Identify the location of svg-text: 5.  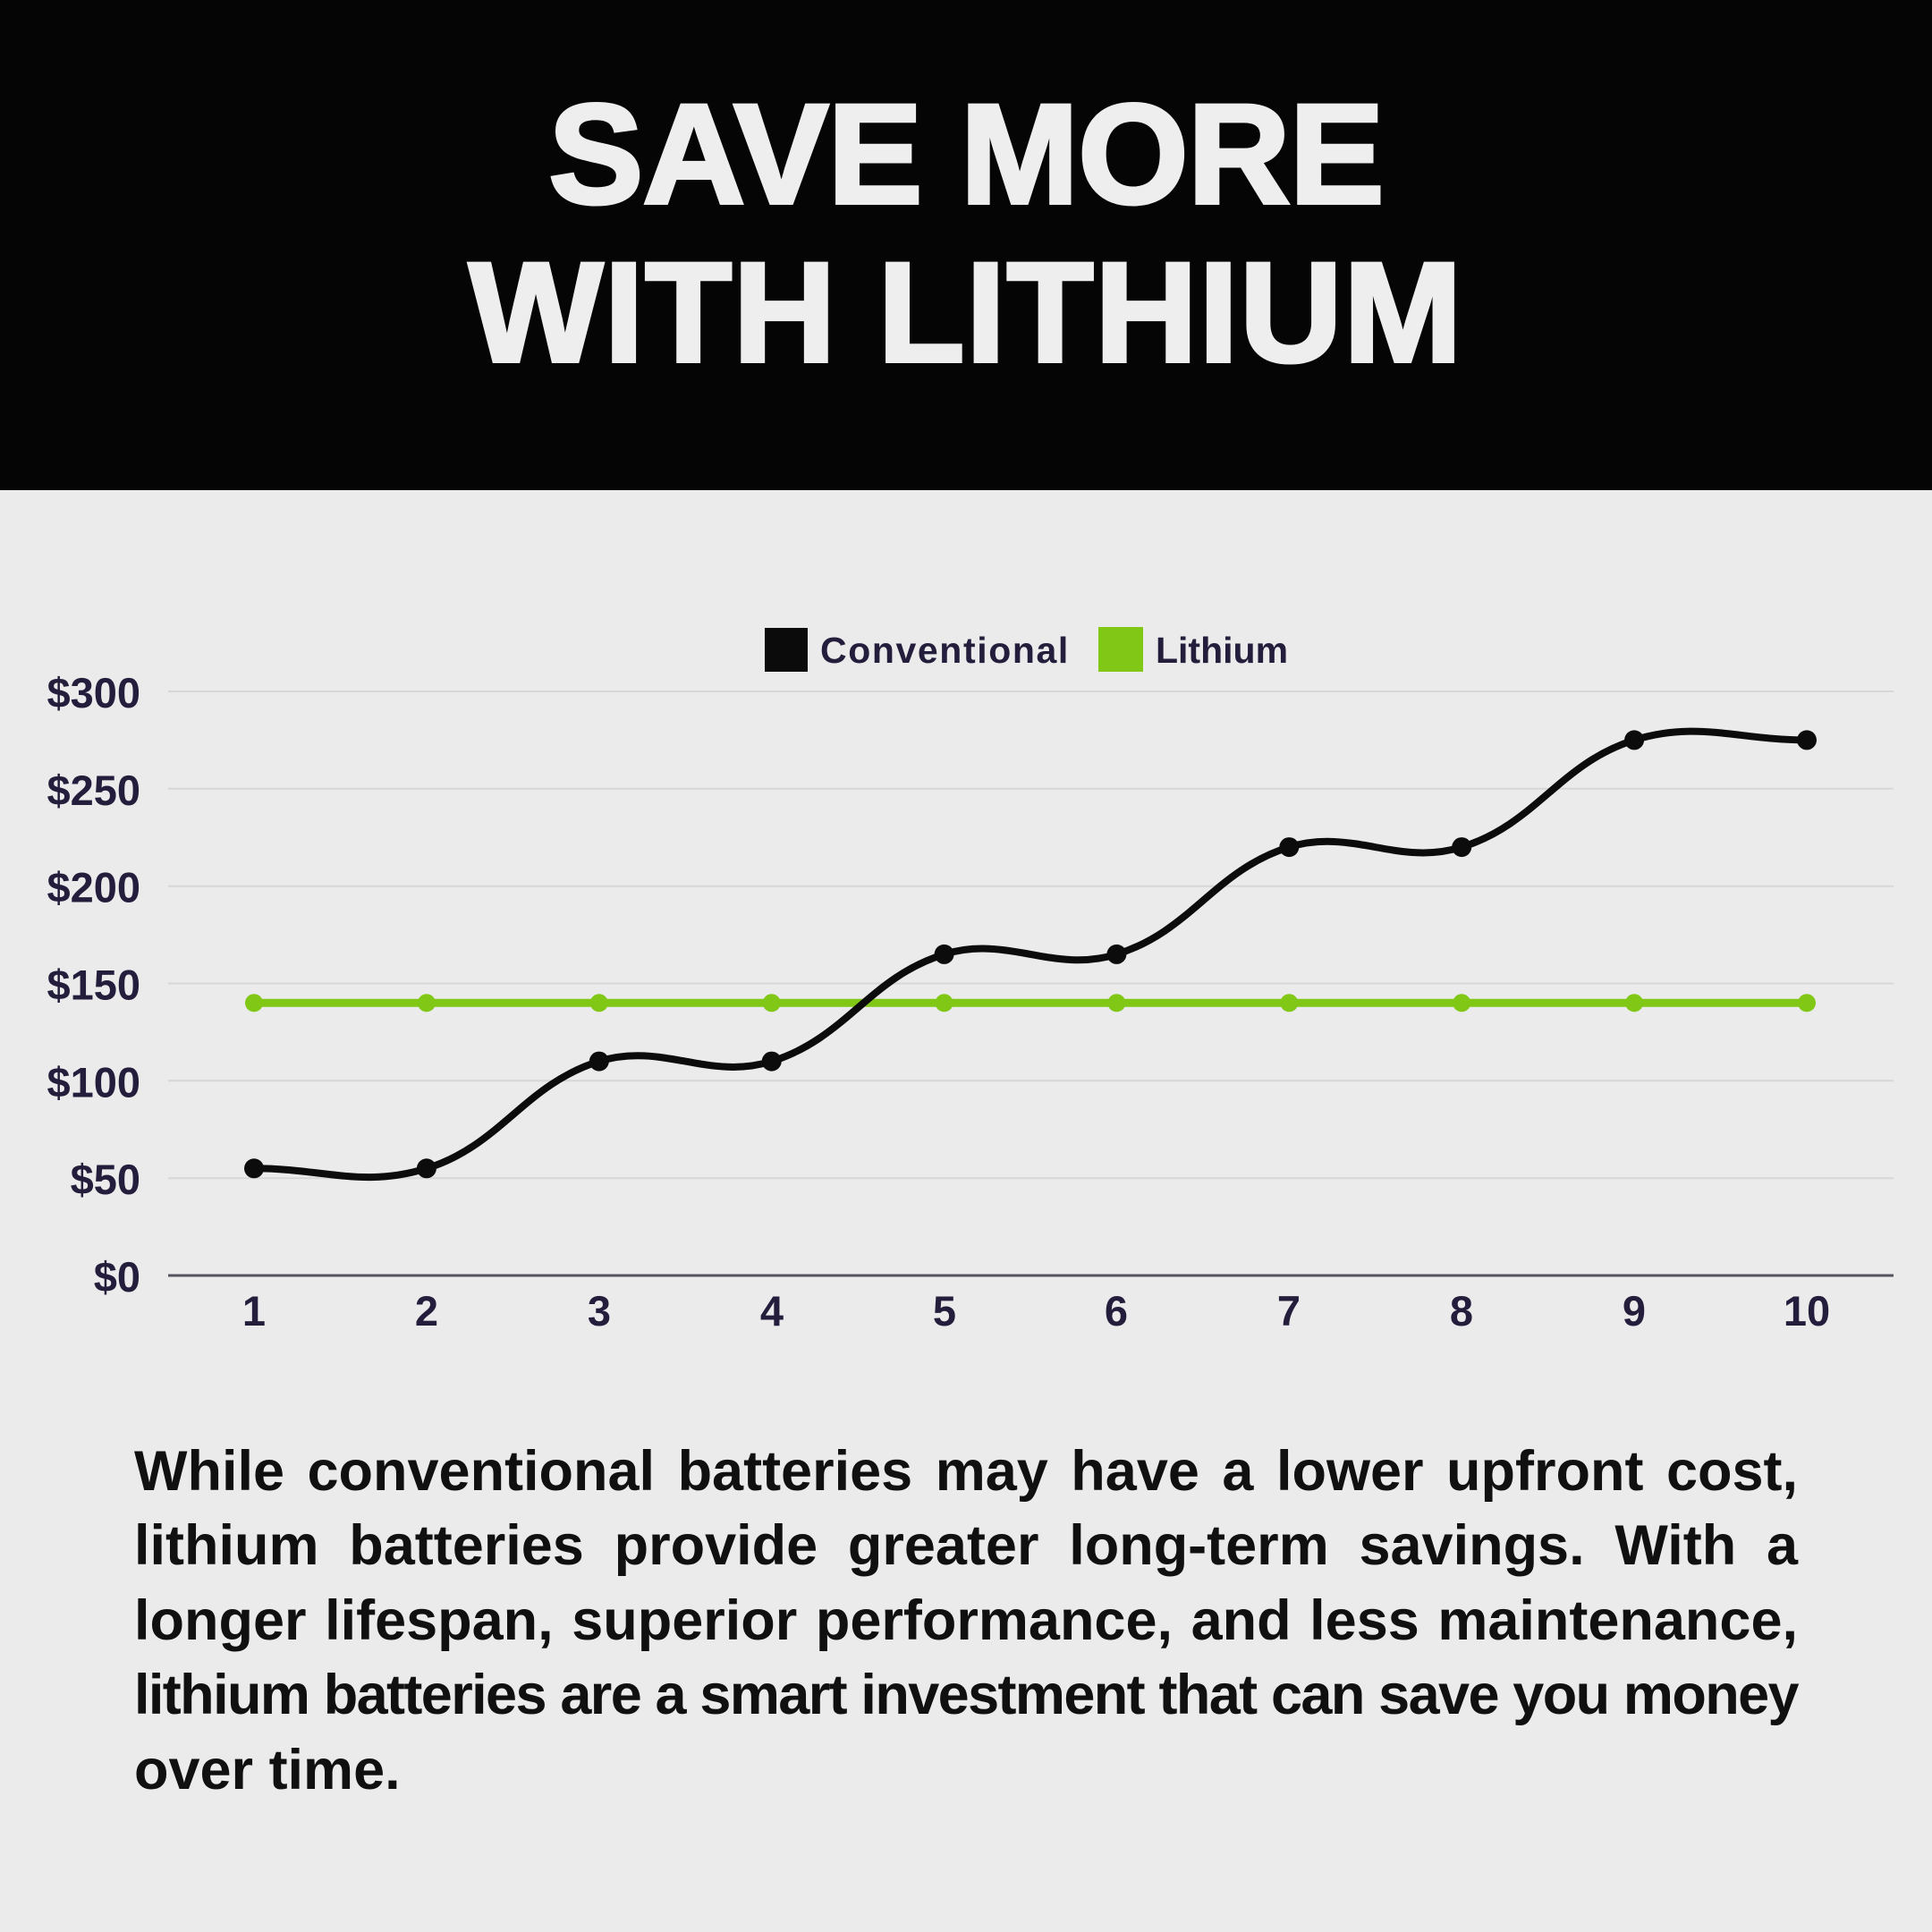
(944, 1311).